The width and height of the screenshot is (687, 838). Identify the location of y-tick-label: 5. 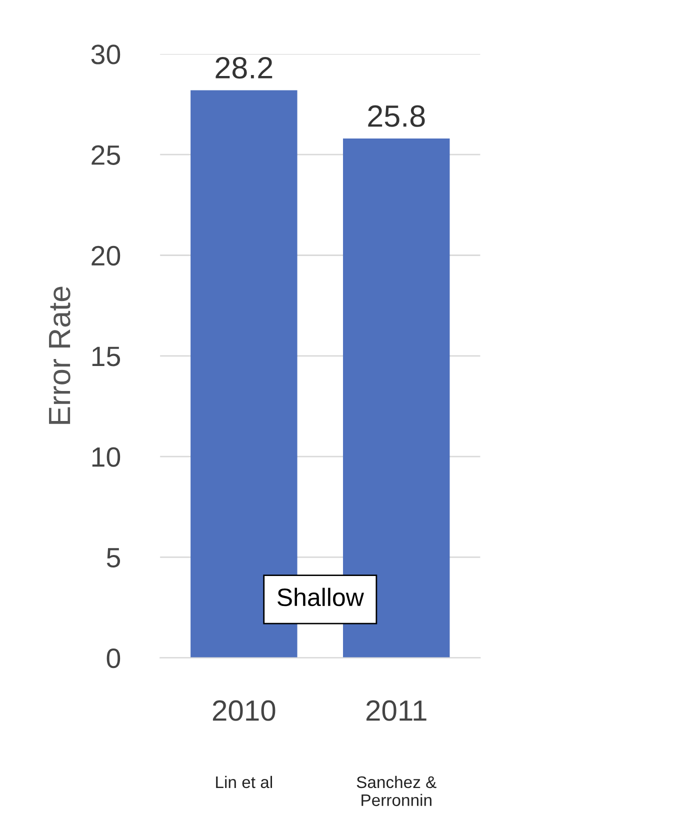
(113, 558).